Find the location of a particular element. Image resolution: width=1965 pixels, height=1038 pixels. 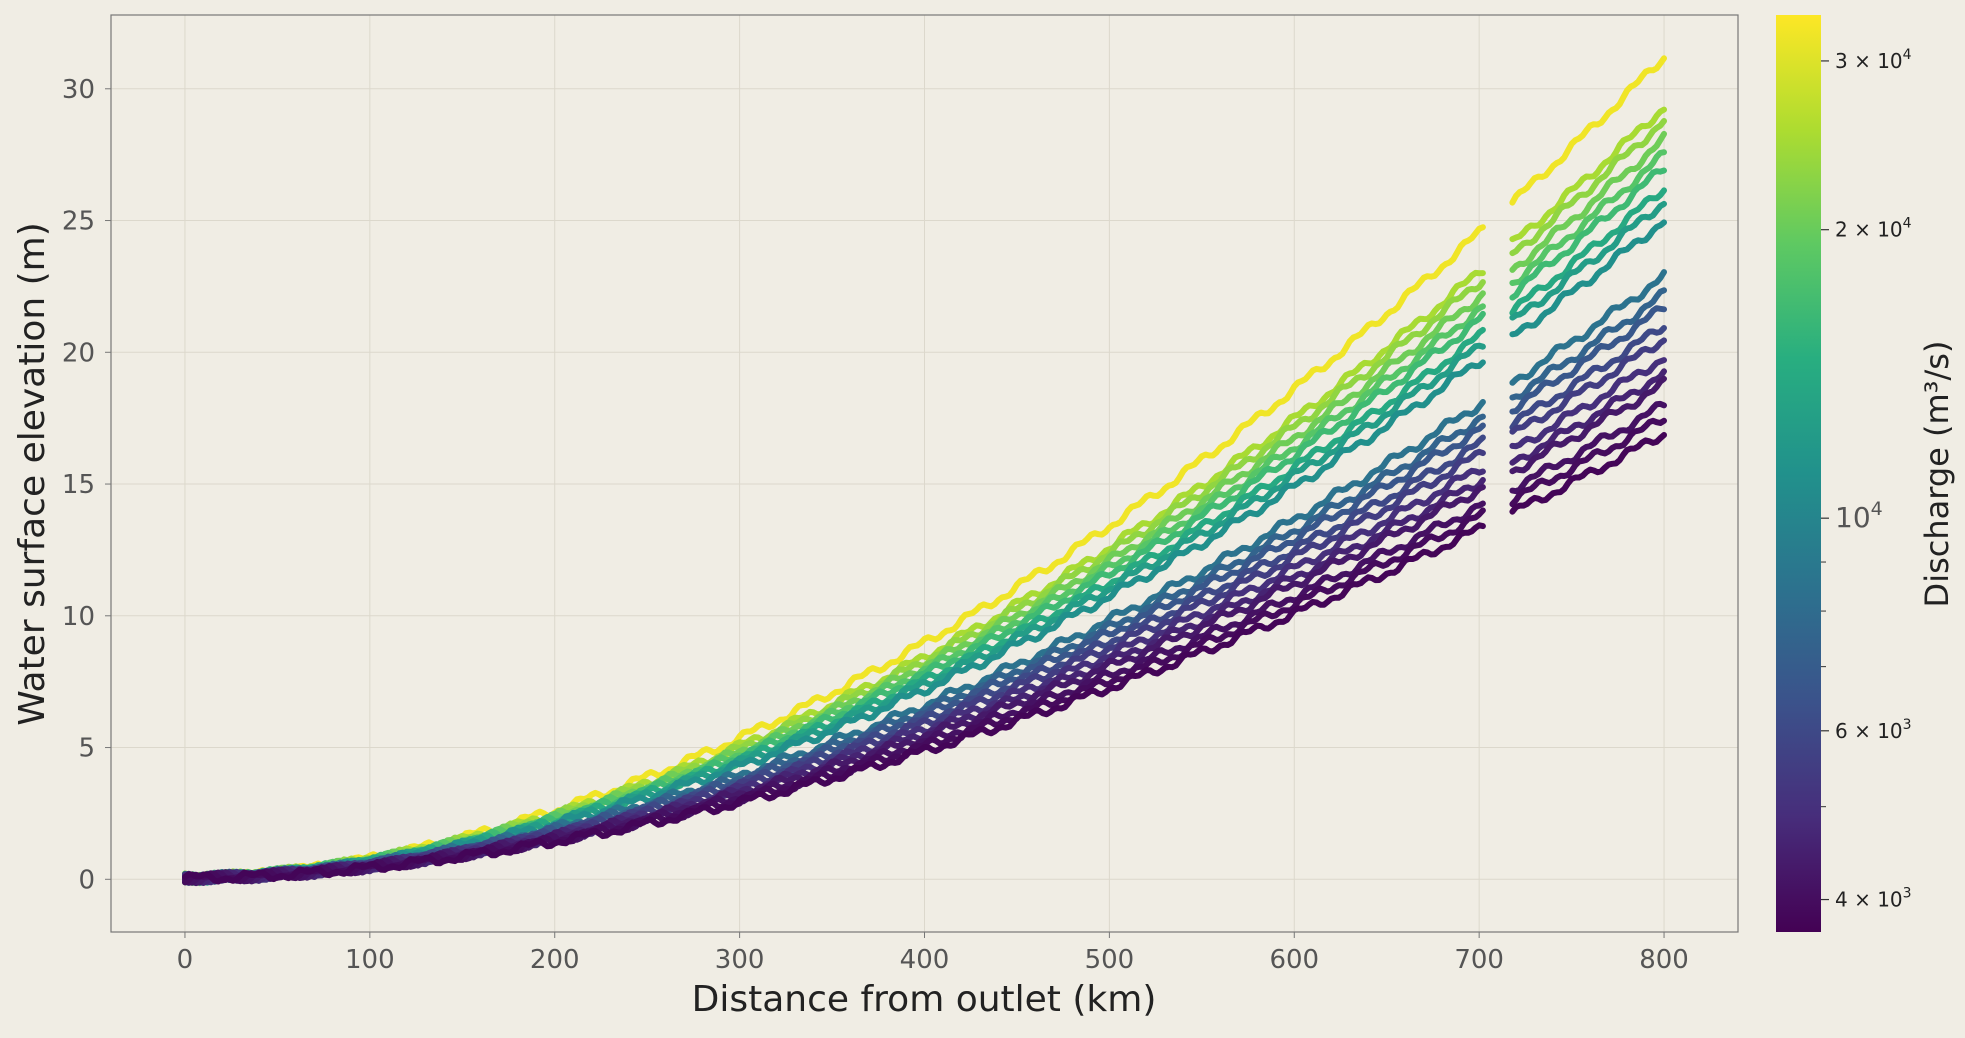

colorbar-label: Discharge (m³/s) is located at coordinates (1937, 474).